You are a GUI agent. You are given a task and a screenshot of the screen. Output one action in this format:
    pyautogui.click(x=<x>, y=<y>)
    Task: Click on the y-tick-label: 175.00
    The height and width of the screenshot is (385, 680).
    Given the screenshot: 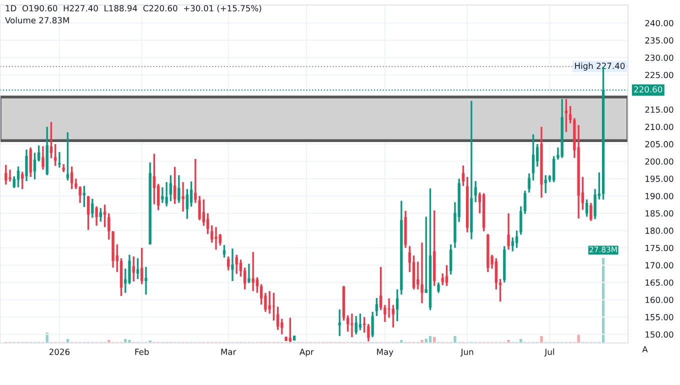 What is the action you would take?
    pyautogui.click(x=660, y=248)
    